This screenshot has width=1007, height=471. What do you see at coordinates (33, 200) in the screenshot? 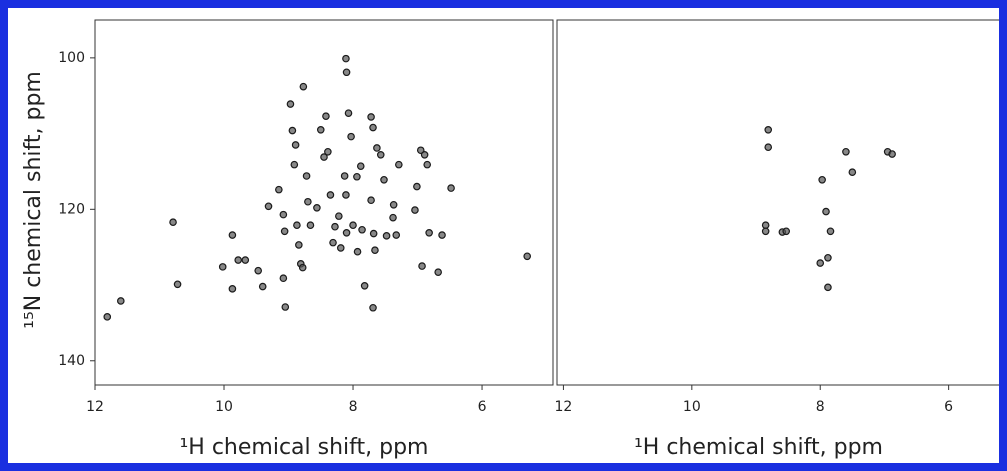
I see `y-axis-label: ¹⁵N chemical shift, ppm` at bounding box center [33, 200].